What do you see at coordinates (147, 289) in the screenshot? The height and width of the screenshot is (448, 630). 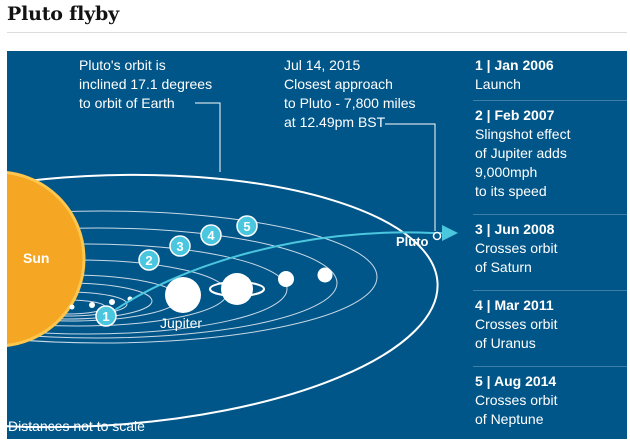 I see `orbit-saturn` at bounding box center [147, 289].